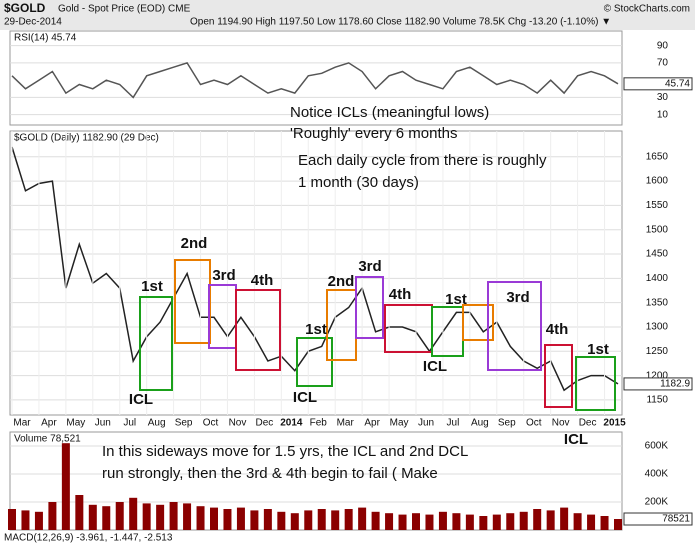 Image resolution: width=695 pixels, height=545 pixels. Describe the element at coordinates (676, 519) in the screenshot. I see `last-value: 78521` at that location.